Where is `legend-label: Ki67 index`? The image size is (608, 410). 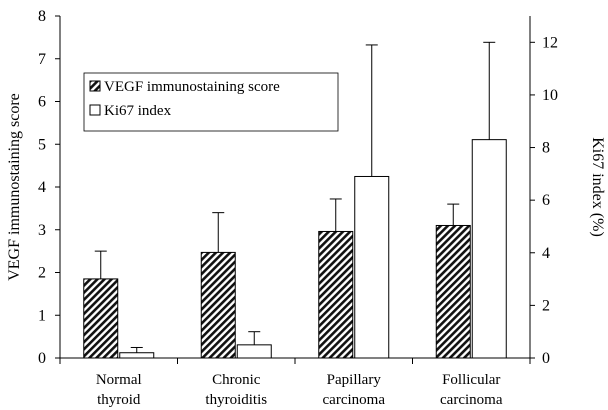 legend-label: Ki67 index is located at coordinates (138, 111).